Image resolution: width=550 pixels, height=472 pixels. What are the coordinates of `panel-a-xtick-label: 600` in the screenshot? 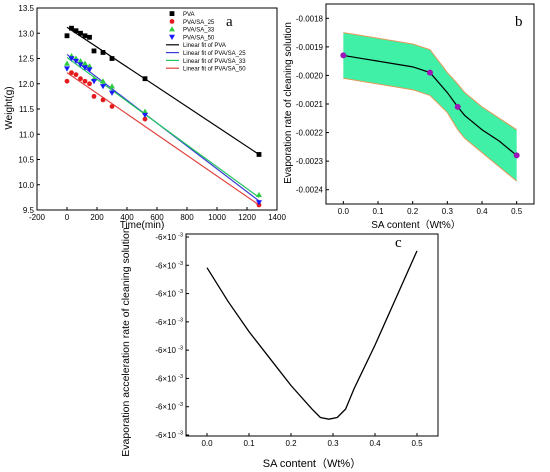 It's located at (157, 217).